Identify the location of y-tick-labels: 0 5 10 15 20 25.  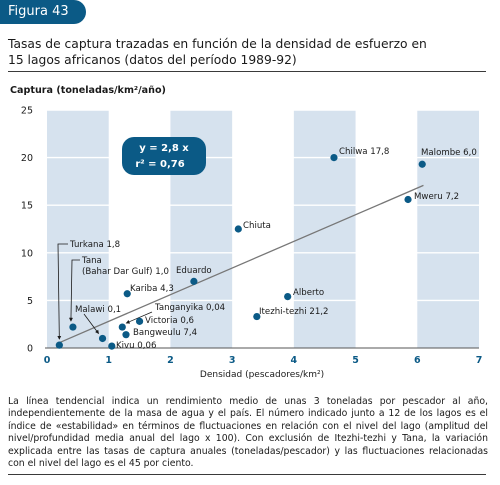
(27, 230).